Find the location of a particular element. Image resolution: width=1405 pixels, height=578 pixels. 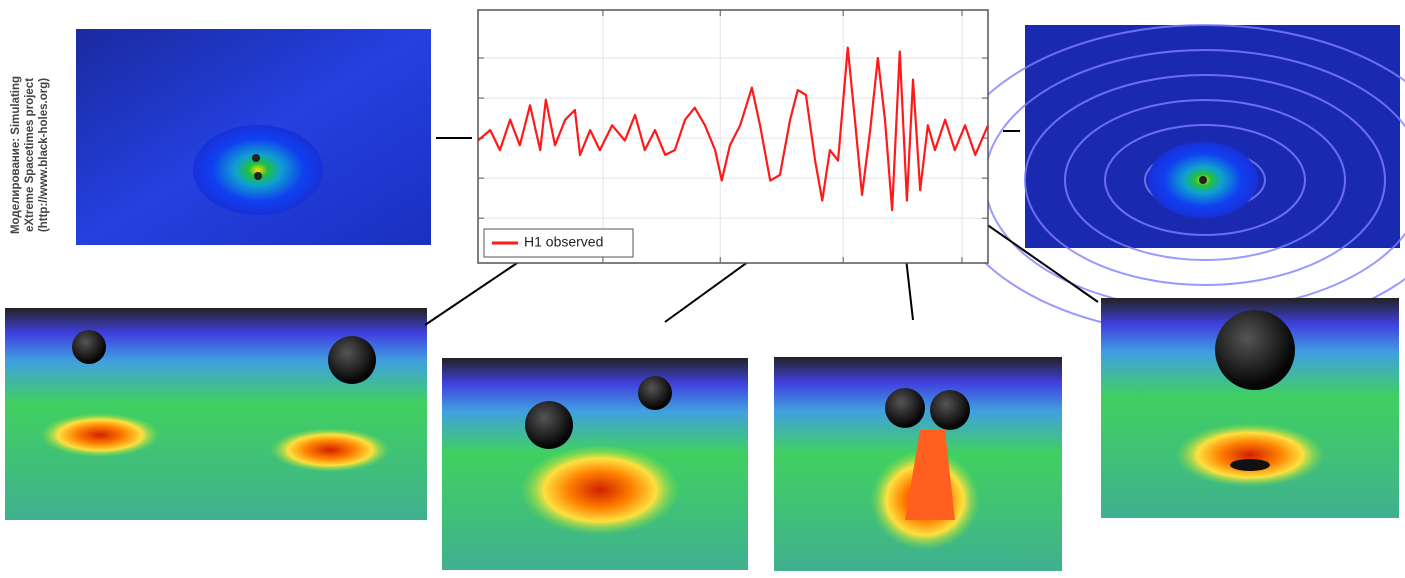

credit-line: eXtreme Spacetimes project is located at coordinates (30, 155).